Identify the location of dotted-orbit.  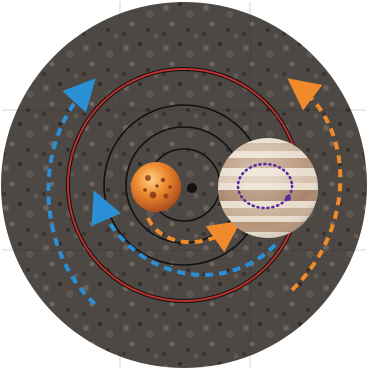
(265, 186).